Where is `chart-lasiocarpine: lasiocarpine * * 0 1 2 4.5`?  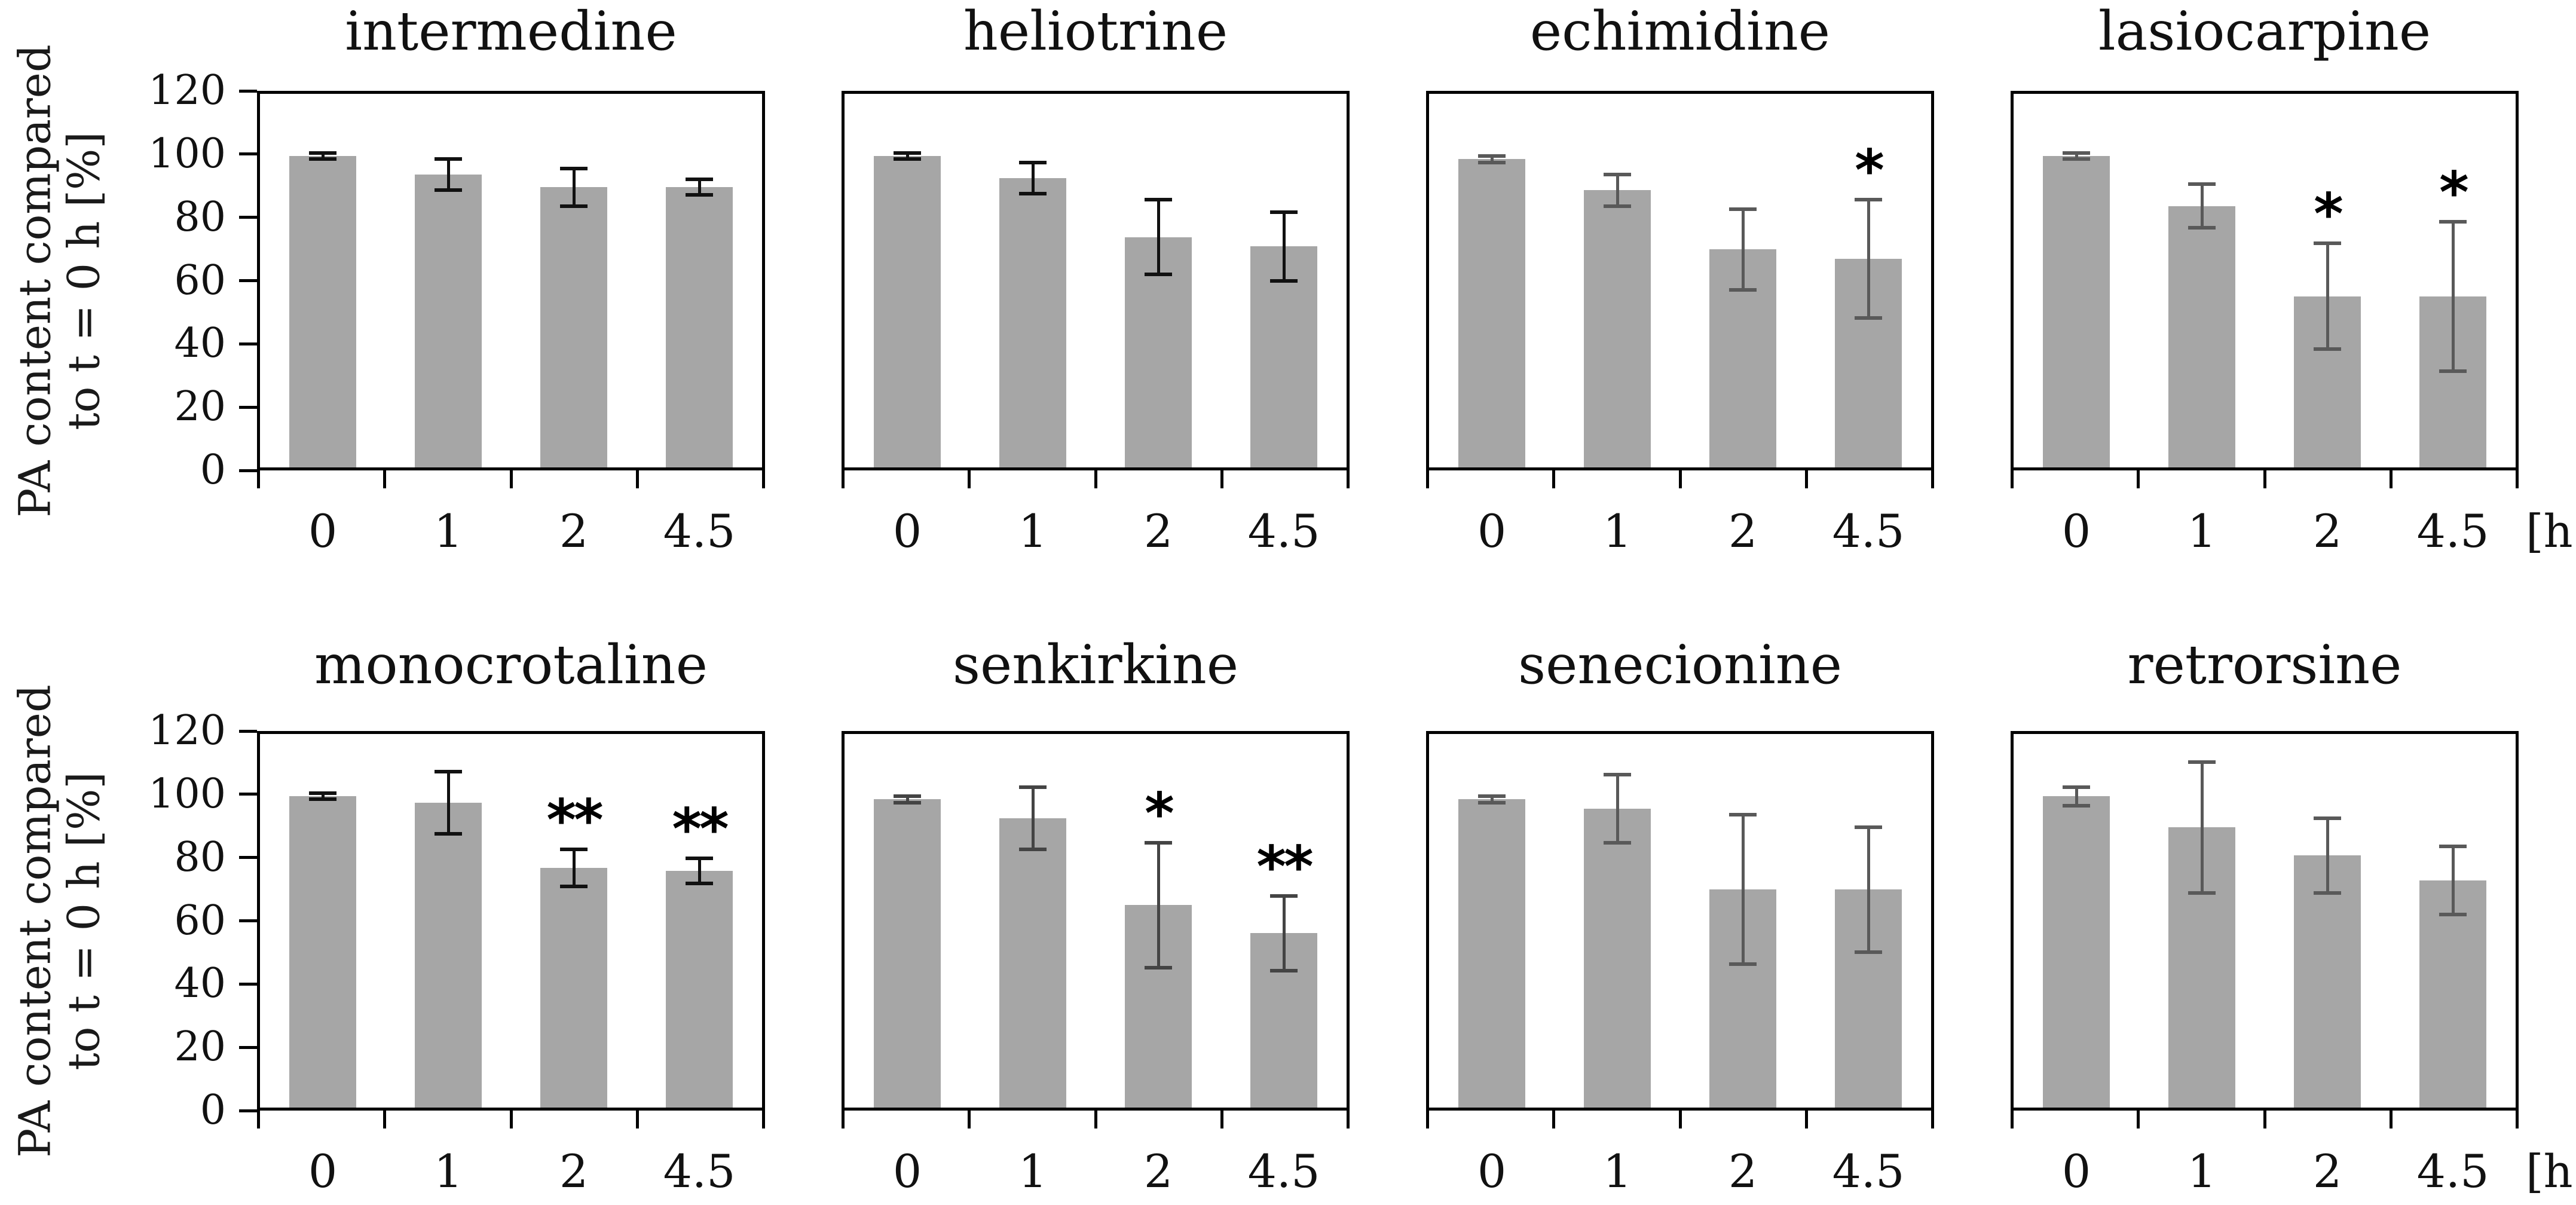
chart-lasiocarpine: lasiocarpine * * 0 1 2 4.5 is located at coordinates (2265, 301).